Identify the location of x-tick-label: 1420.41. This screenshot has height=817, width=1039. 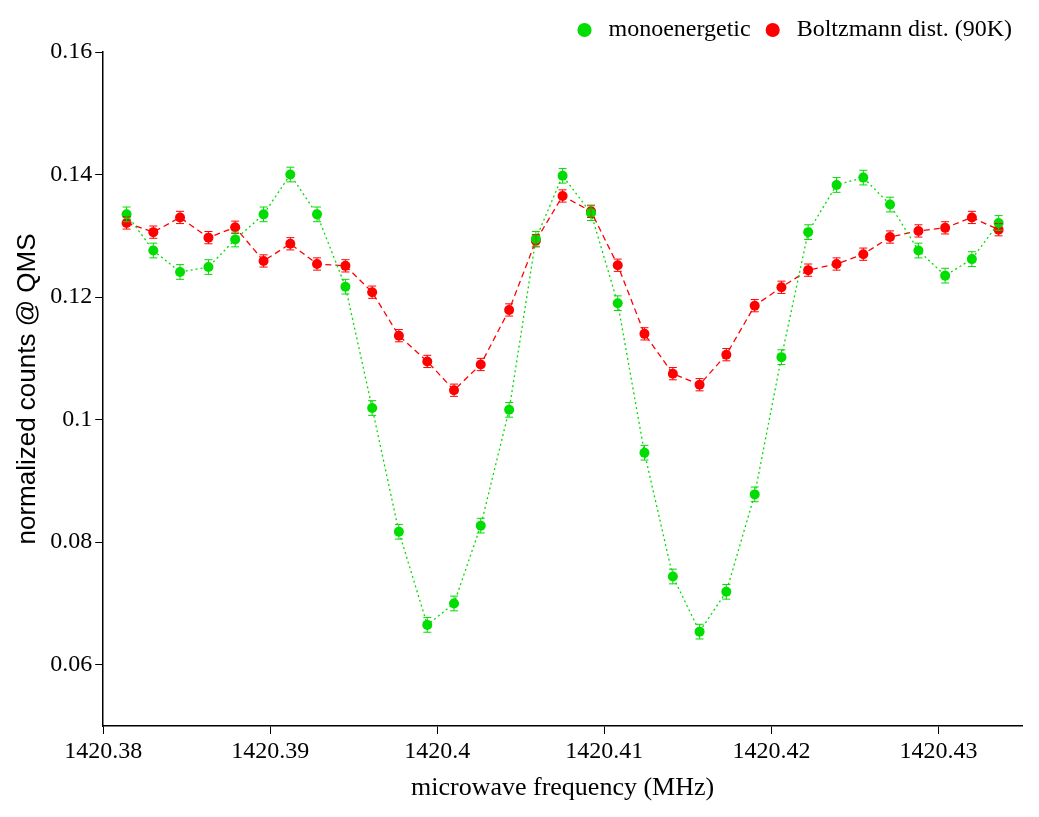
(604, 749).